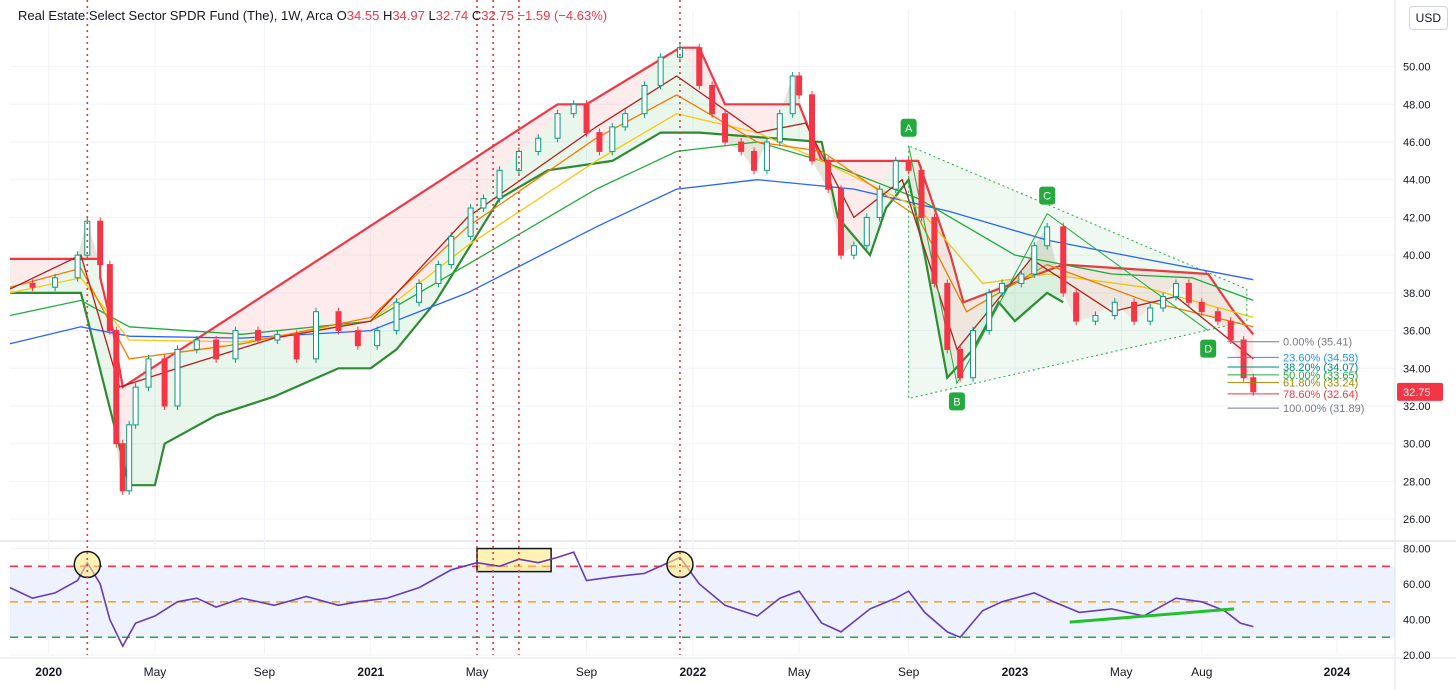  Describe the element at coordinates (452, 15) in the screenshot. I see `low-value: 32.74` at that location.